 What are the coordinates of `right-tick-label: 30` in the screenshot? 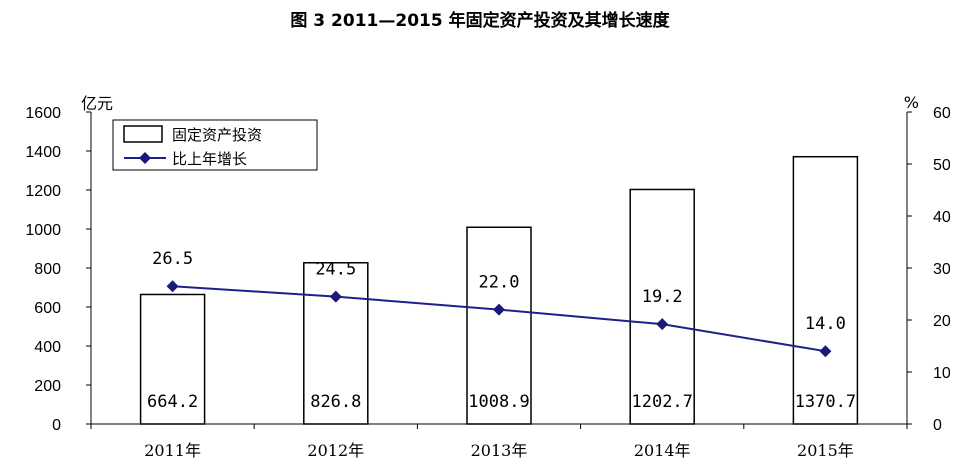 It's located at (942, 269).